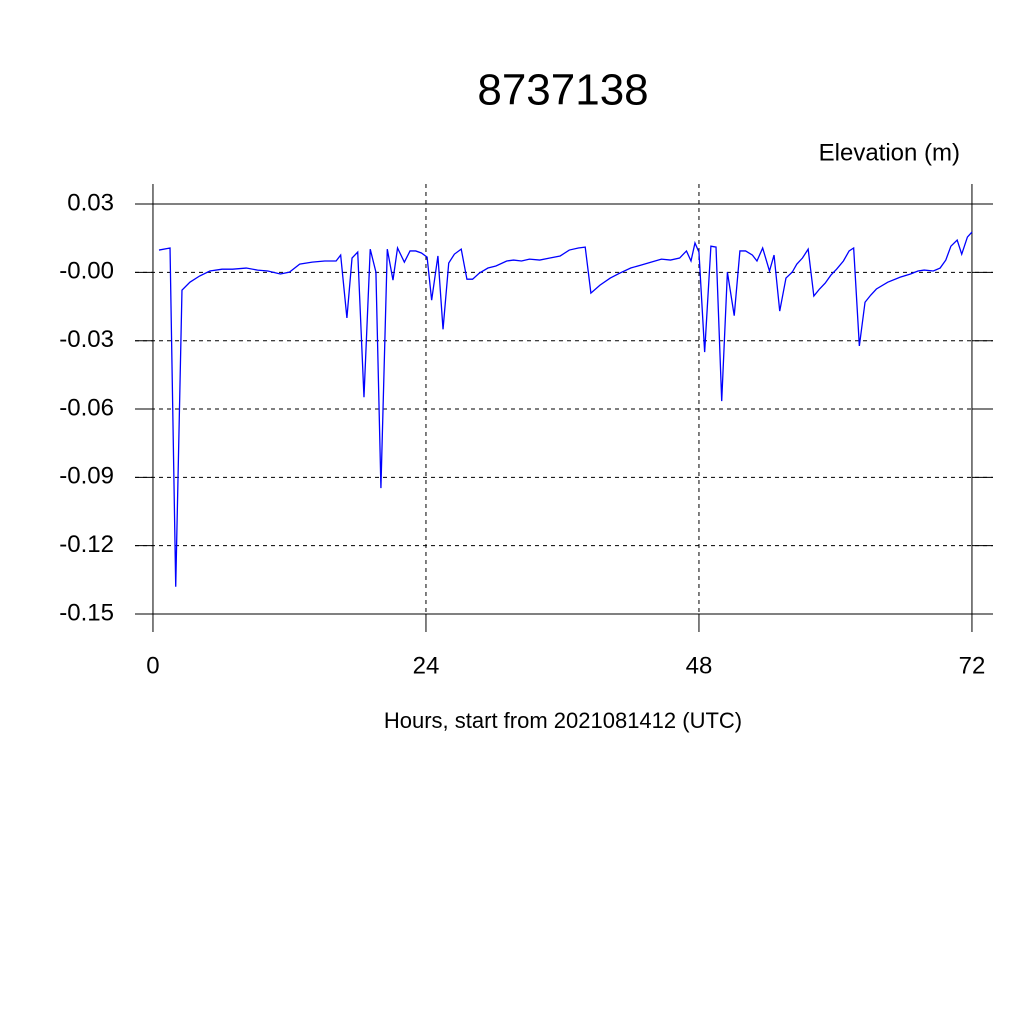 This screenshot has height=1024, width=1024. Describe the element at coordinates (90, 202) in the screenshot. I see `y-tick-label: 0.03` at that location.